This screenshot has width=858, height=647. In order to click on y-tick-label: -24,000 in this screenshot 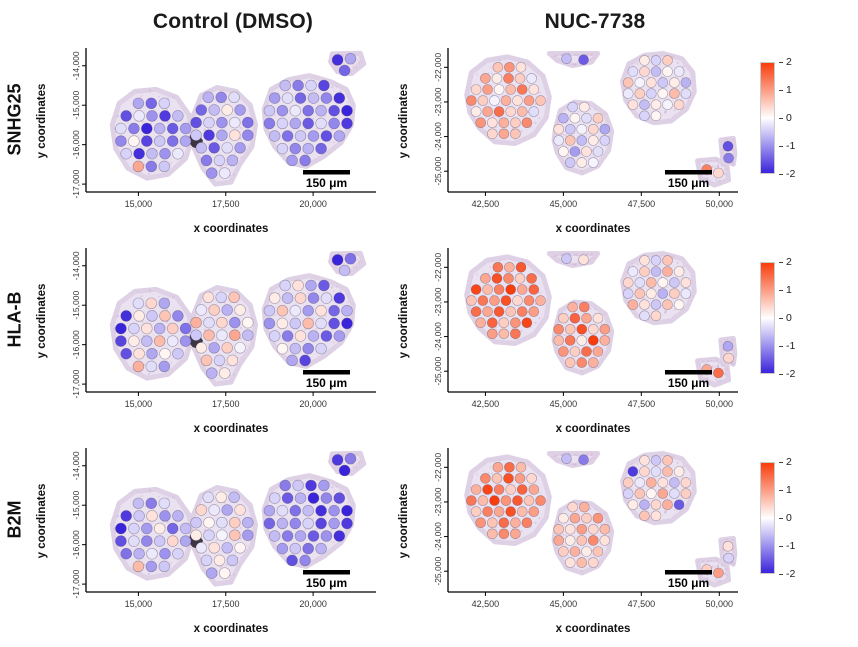, I will do `click(438, 136)`.